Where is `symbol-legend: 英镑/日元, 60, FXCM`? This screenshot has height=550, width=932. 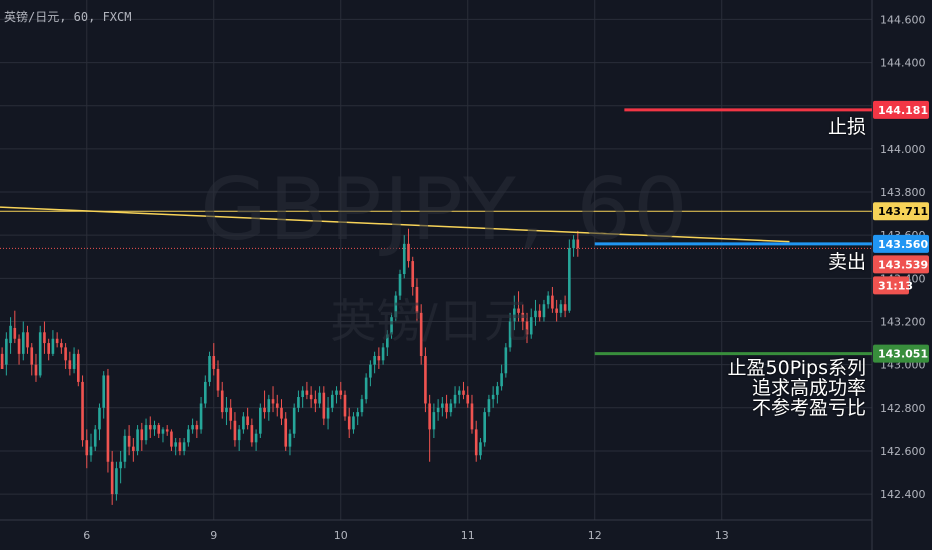
symbol-legend: 英镑/日元, 60, FXCM is located at coordinates (68, 17).